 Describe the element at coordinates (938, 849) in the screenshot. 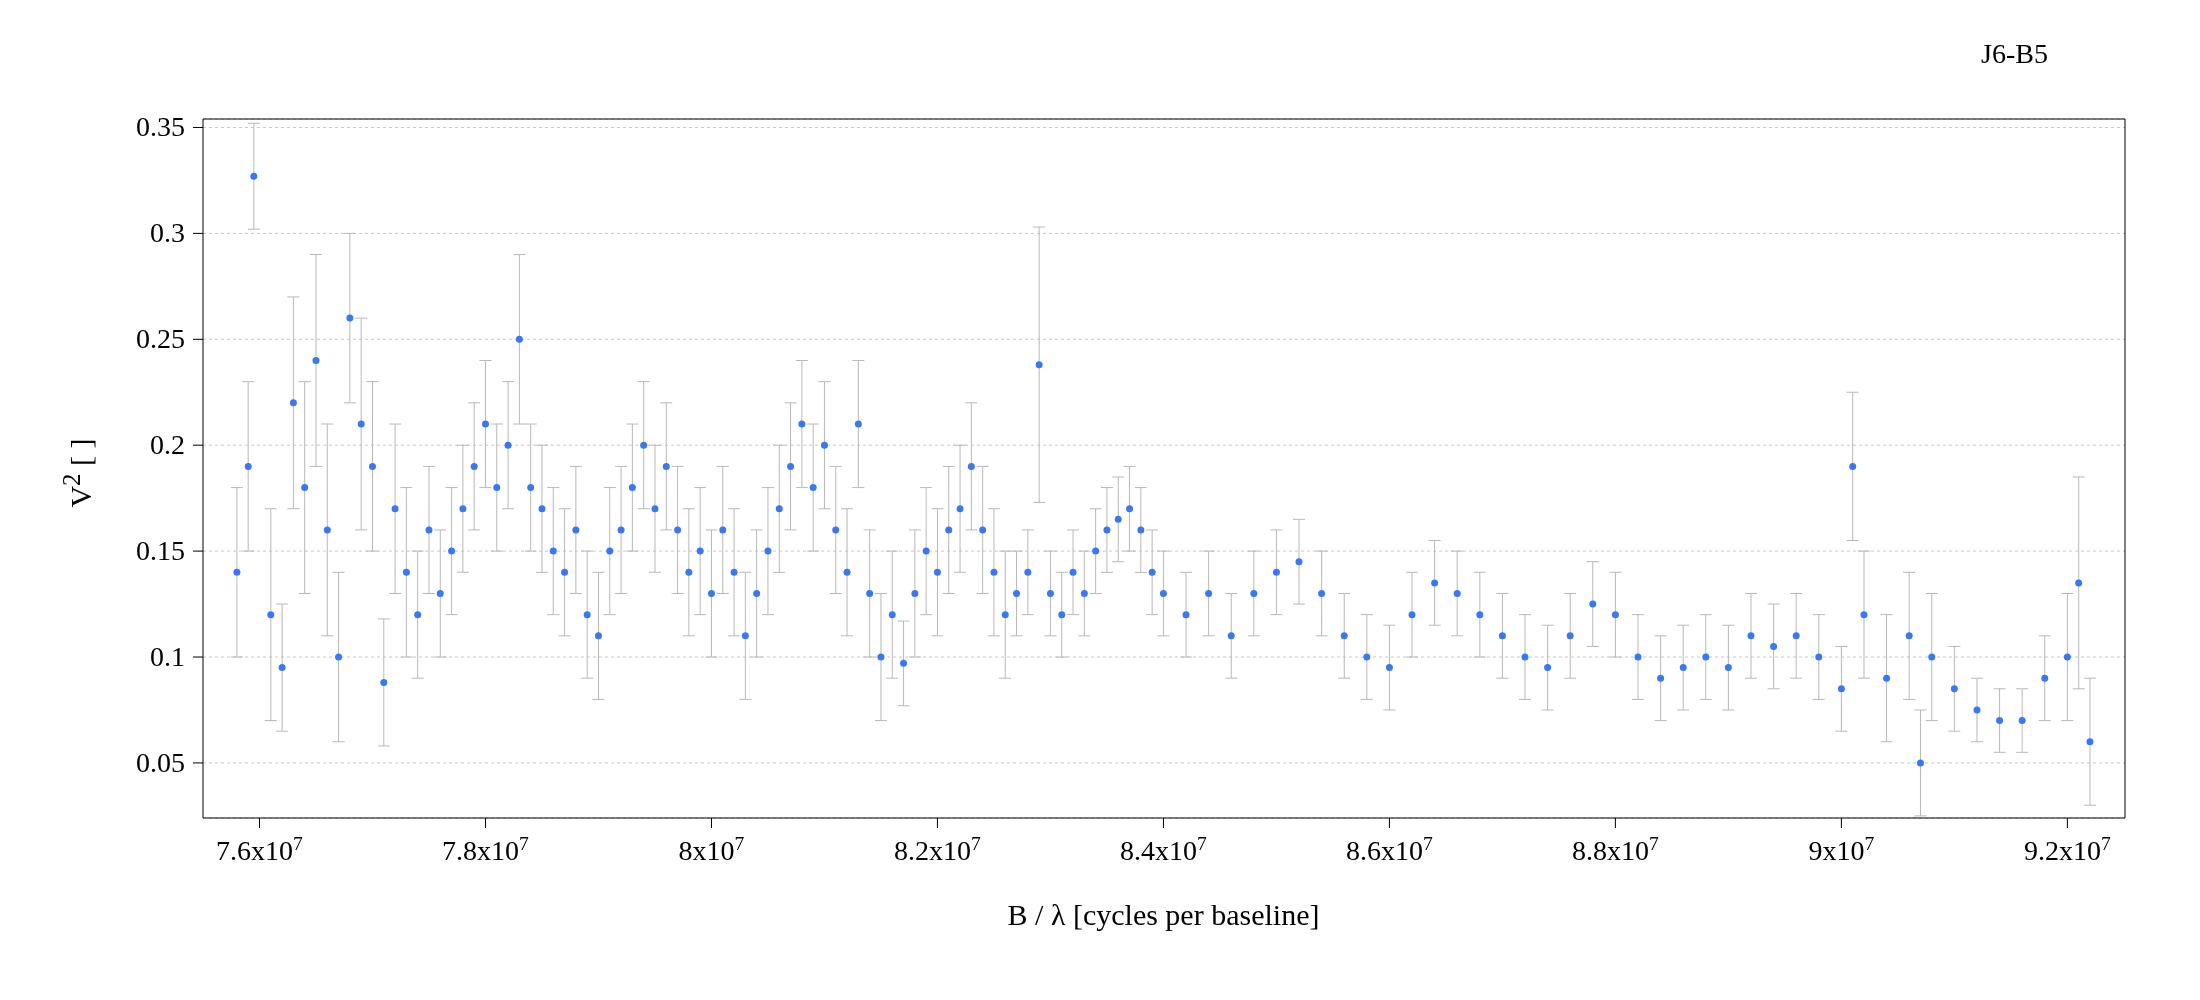

I see `x-tick-label: 8.2x10$^{7}$` at that location.